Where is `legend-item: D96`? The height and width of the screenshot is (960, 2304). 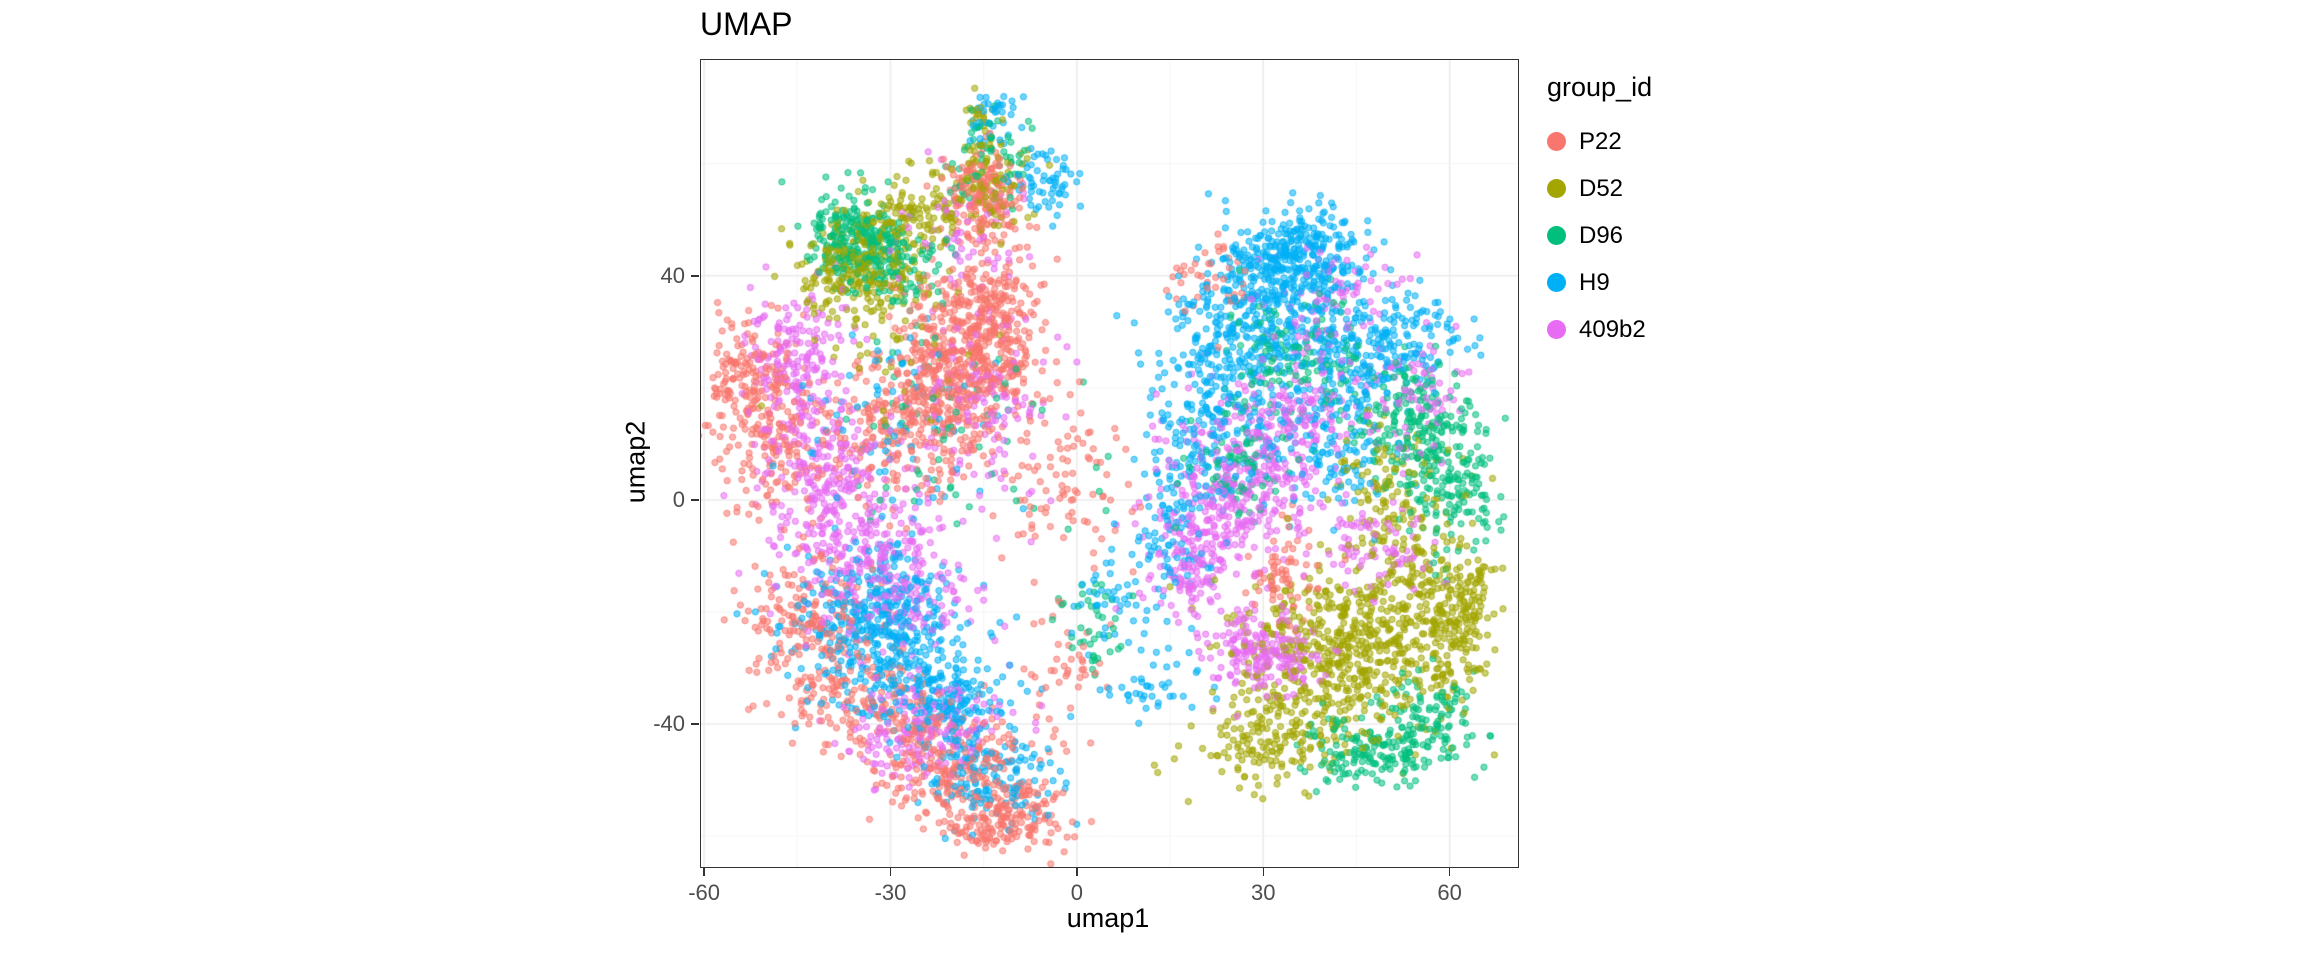
legend-item: D96 is located at coordinates (1599, 235).